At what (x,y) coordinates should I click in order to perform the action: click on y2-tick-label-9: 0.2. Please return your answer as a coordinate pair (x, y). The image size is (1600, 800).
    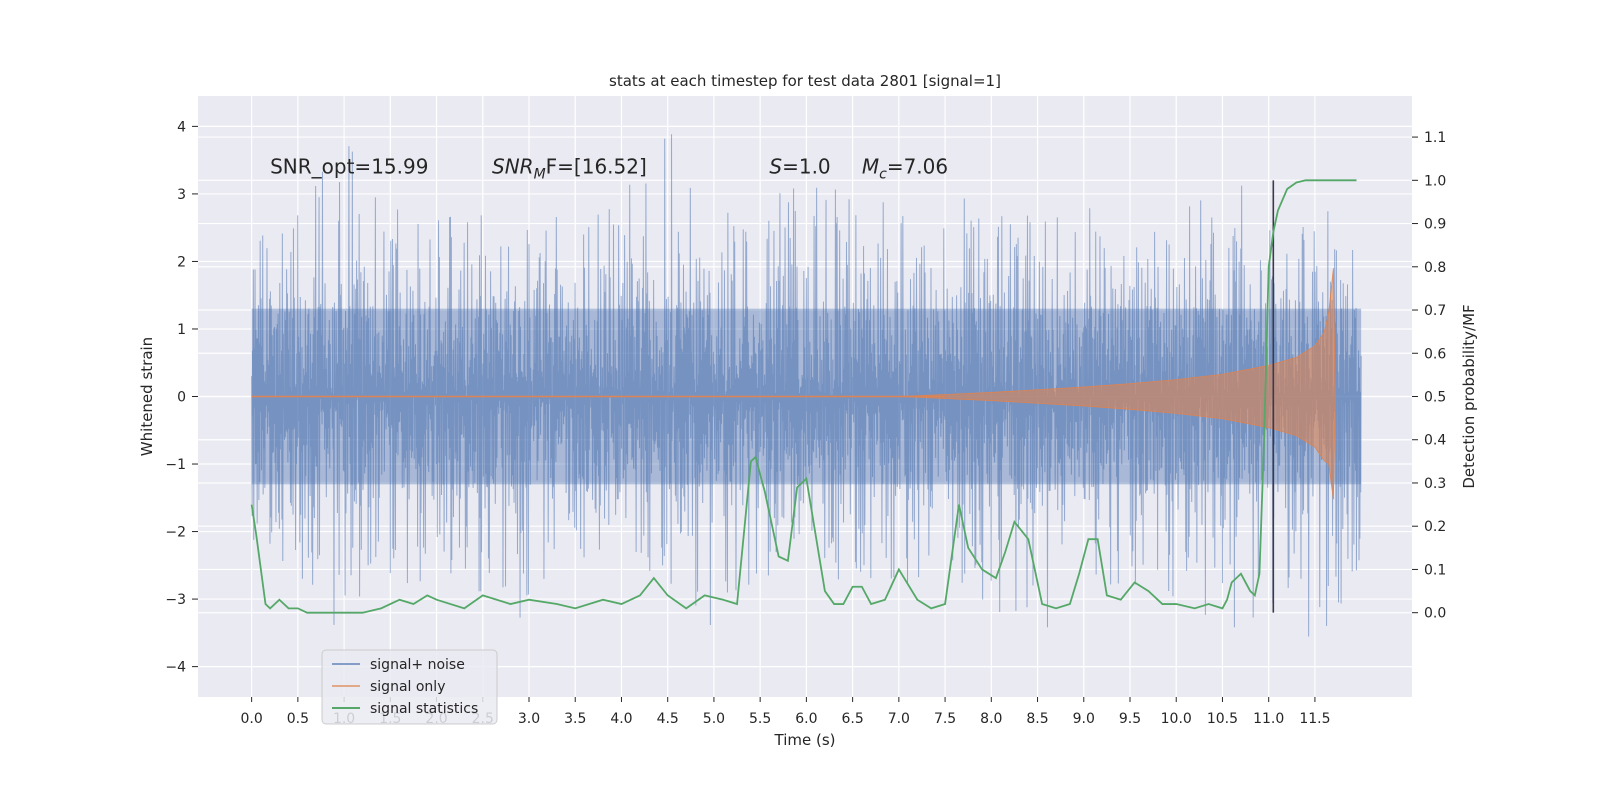
    Looking at the image, I should click on (1435, 527).